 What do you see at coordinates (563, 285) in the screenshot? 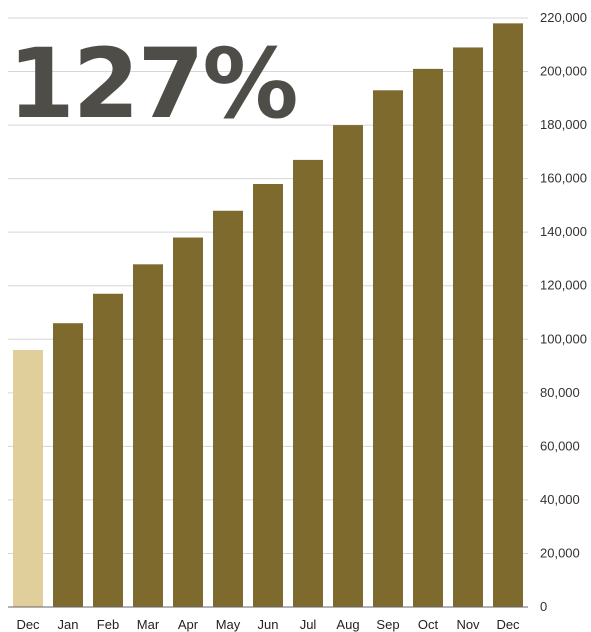
I see `y-tick-label: 120,000` at bounding box center [563, 285].